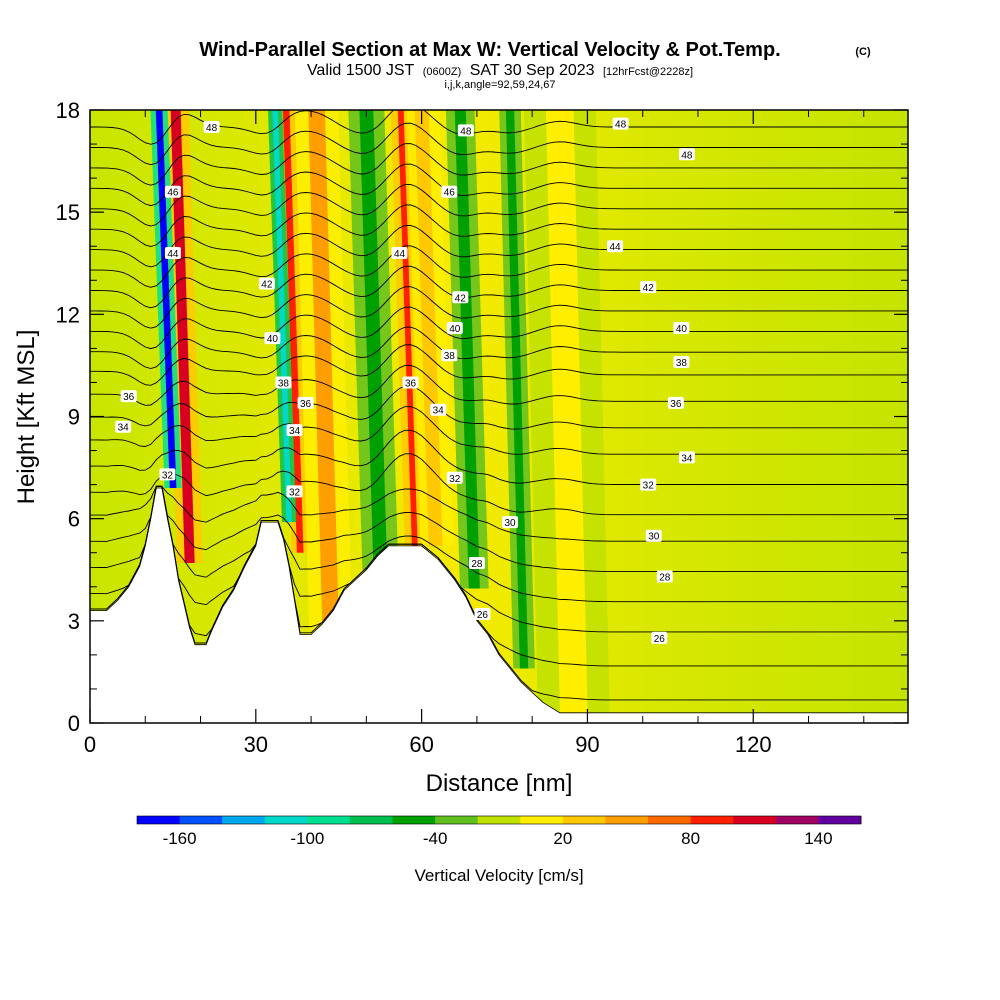 The image size is (1000, 1000). I want to click on y-tick-label: 3, so click(74, 621).